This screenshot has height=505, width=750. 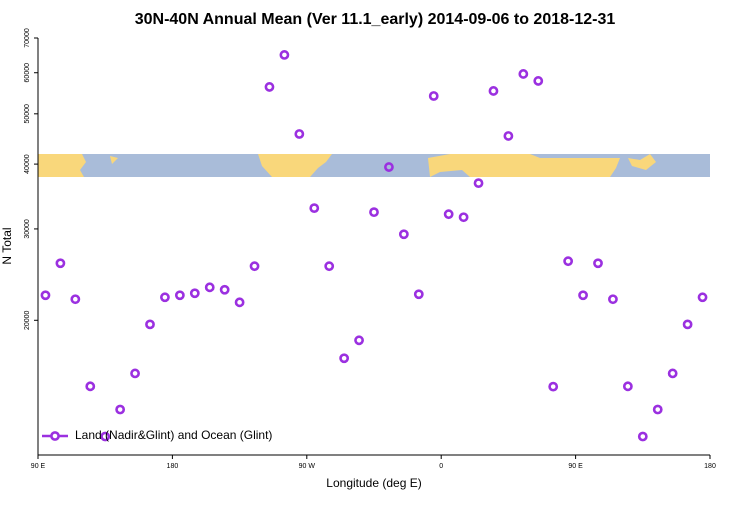 I want to click on x-tick-label: 90 W, so click(x=307, y=466).